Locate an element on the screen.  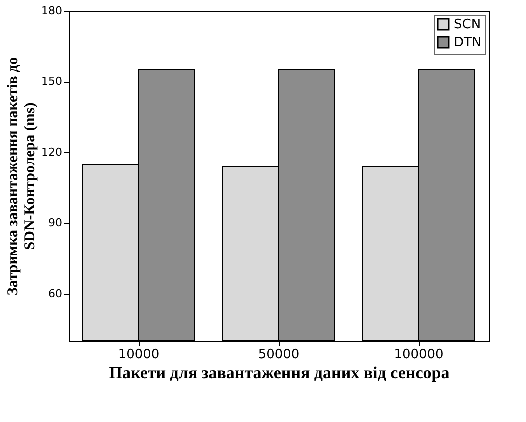
x-tick-label: 100000 is located at coordinates (419, 355).